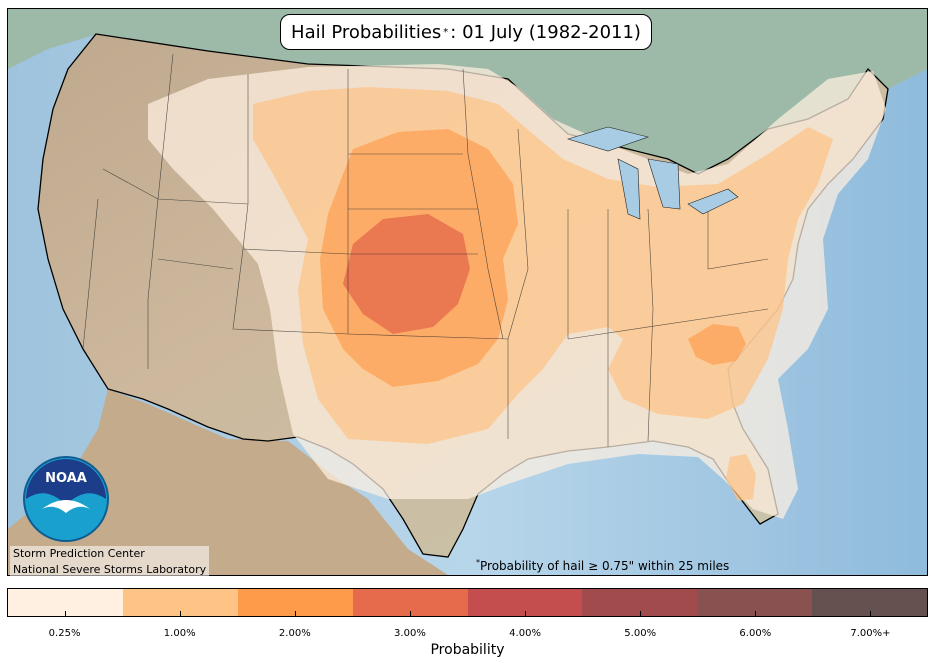 The image size is (935, 665). Describe the element at coordinates (640, 633) in the screenshot. I see `colorbar-tick-label: 5.00%` at that location.